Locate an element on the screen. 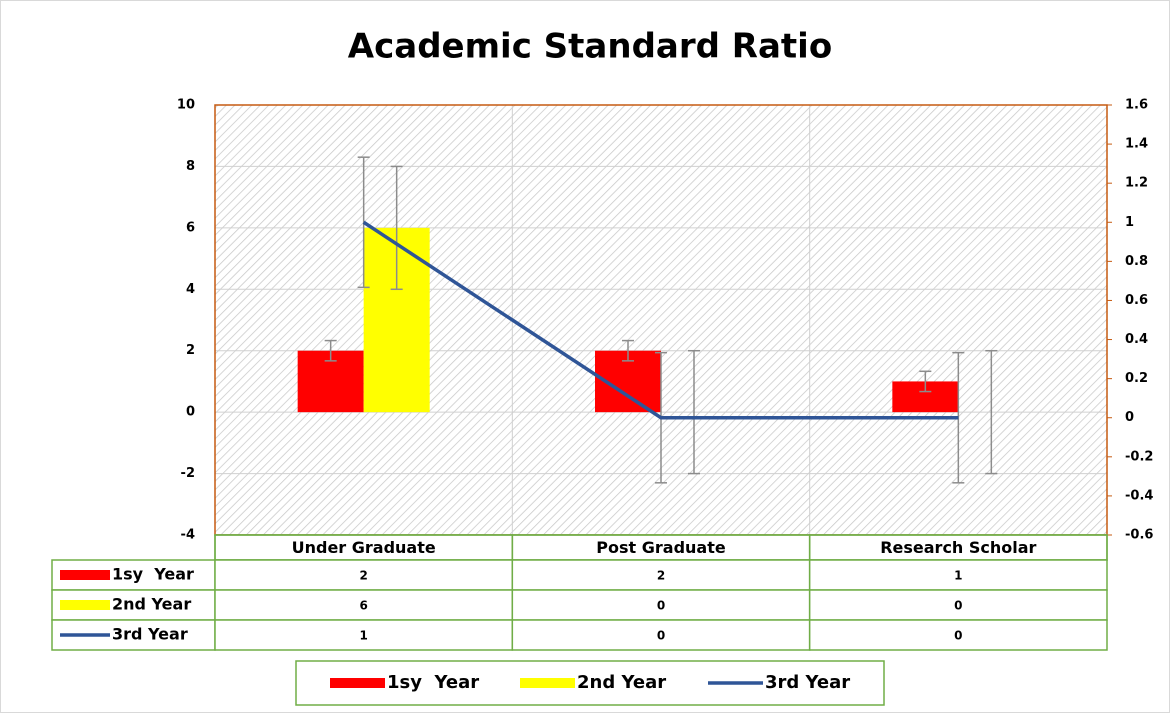 Image resolution: width=1170 pixels, height=713 pixels. y2-tick-label: 1.6 is located at coordinates (1136, 105).